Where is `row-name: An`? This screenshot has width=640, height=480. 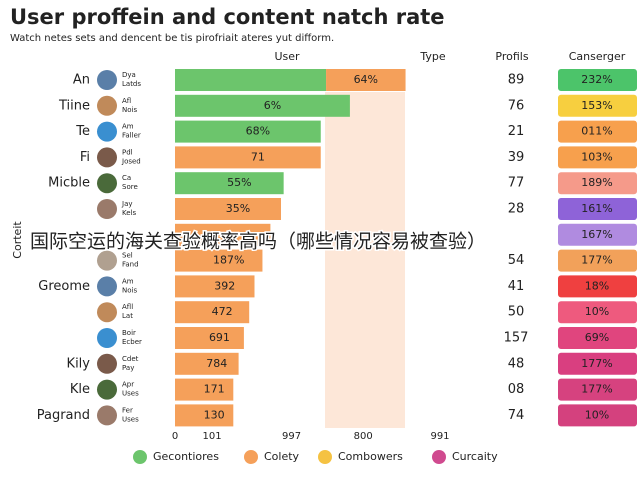
row-name: An is located at coordinates (81, 80).